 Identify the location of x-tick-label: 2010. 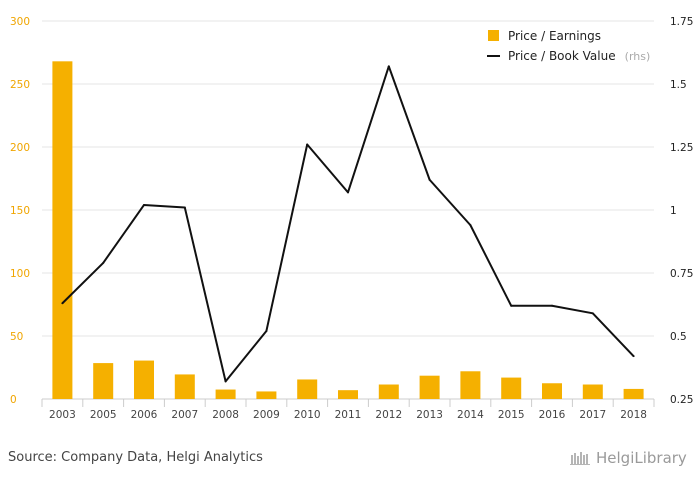
(307, 415).